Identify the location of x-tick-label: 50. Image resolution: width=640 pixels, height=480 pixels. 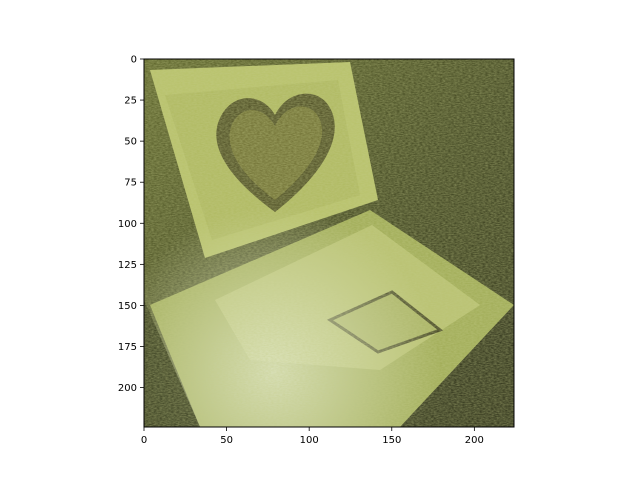
(226, 440).